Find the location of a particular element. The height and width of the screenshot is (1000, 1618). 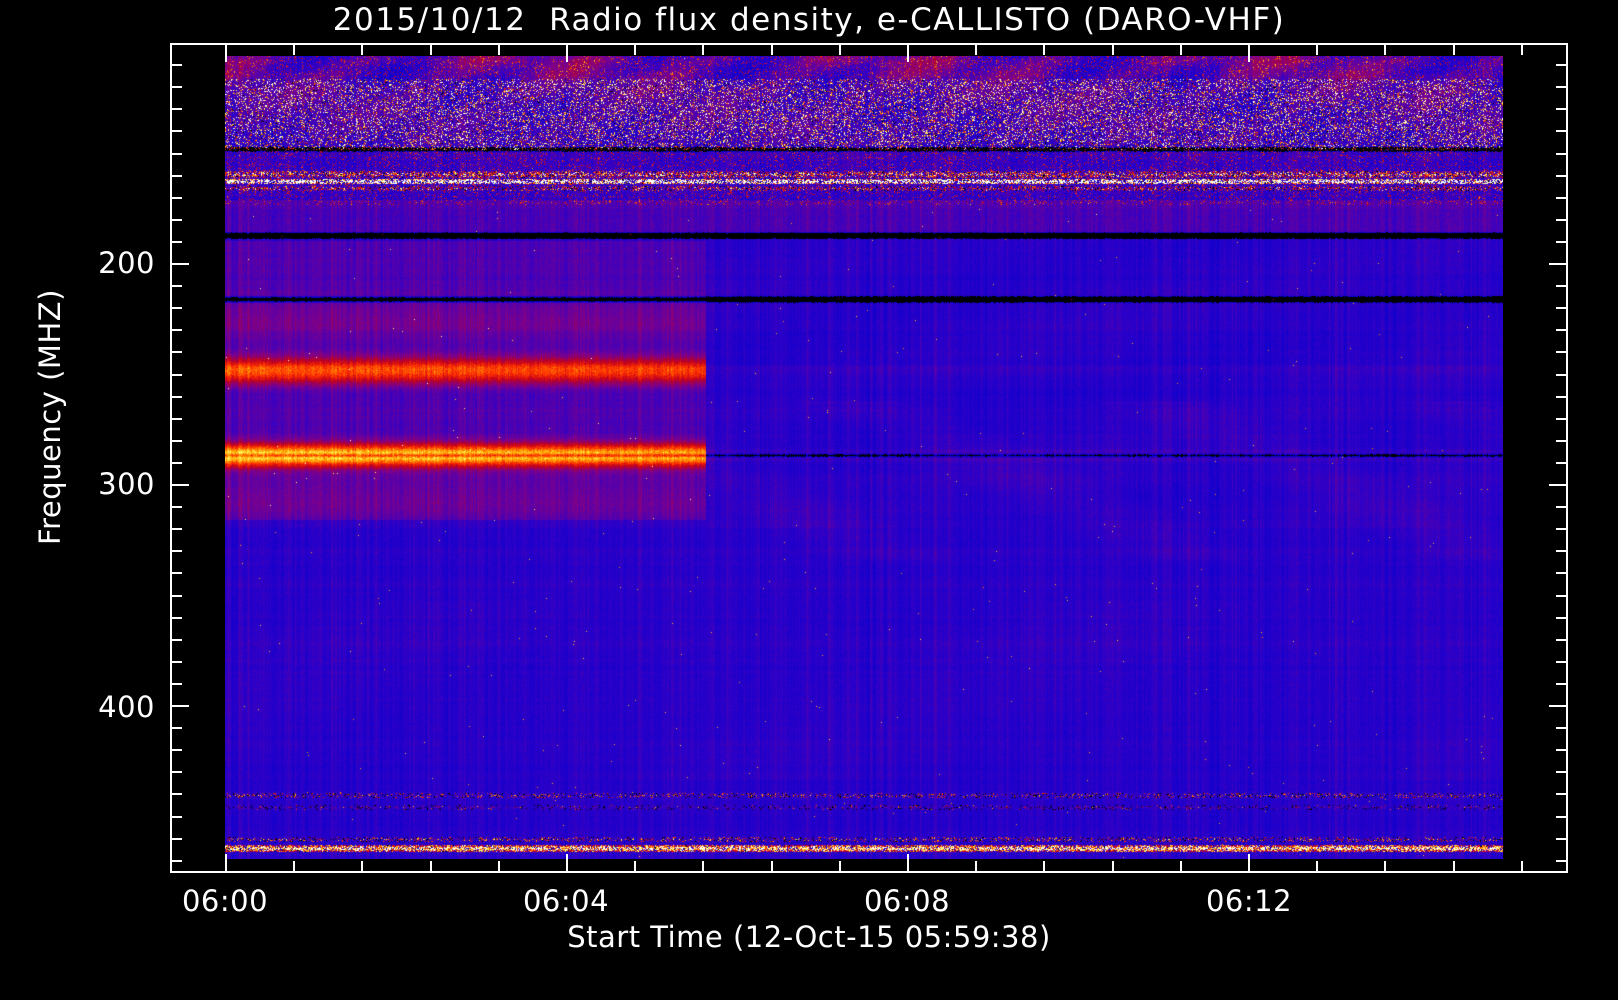

y-tick-label: 400 is located at coordinates (126, 707).